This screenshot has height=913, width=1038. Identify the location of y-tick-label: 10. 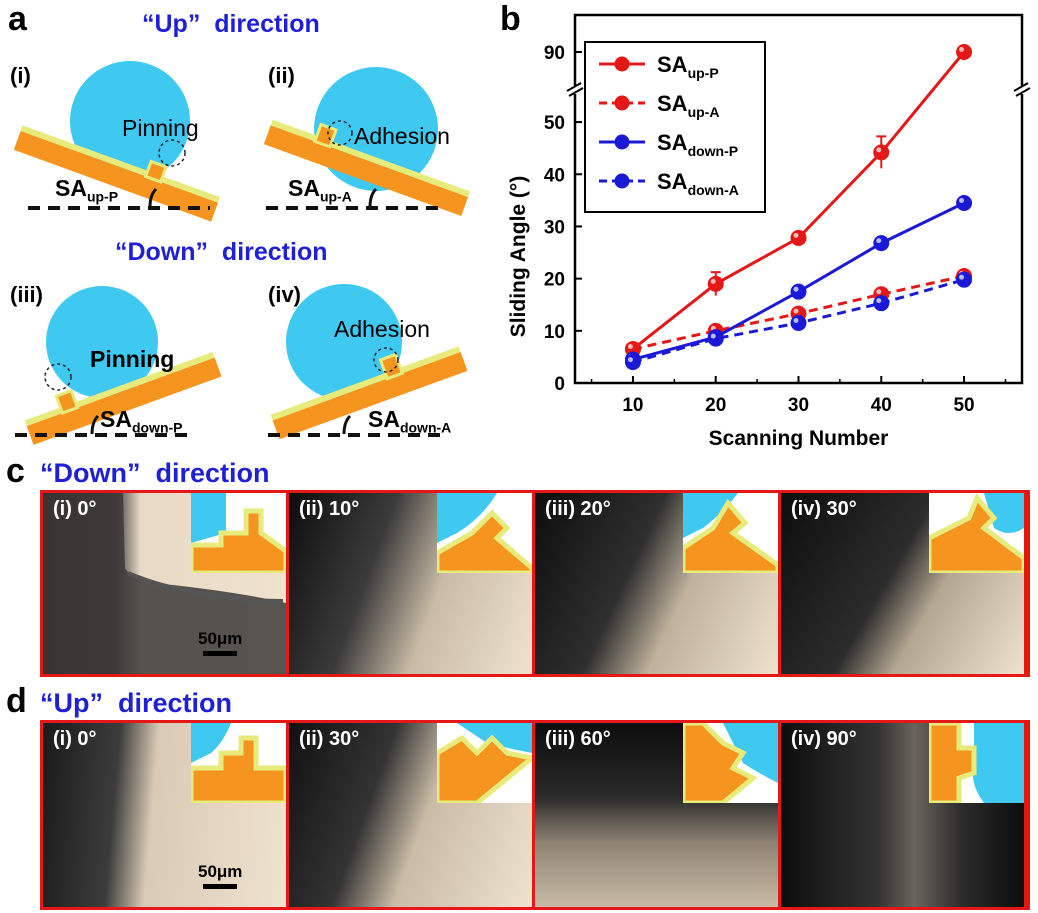
(554, 332).